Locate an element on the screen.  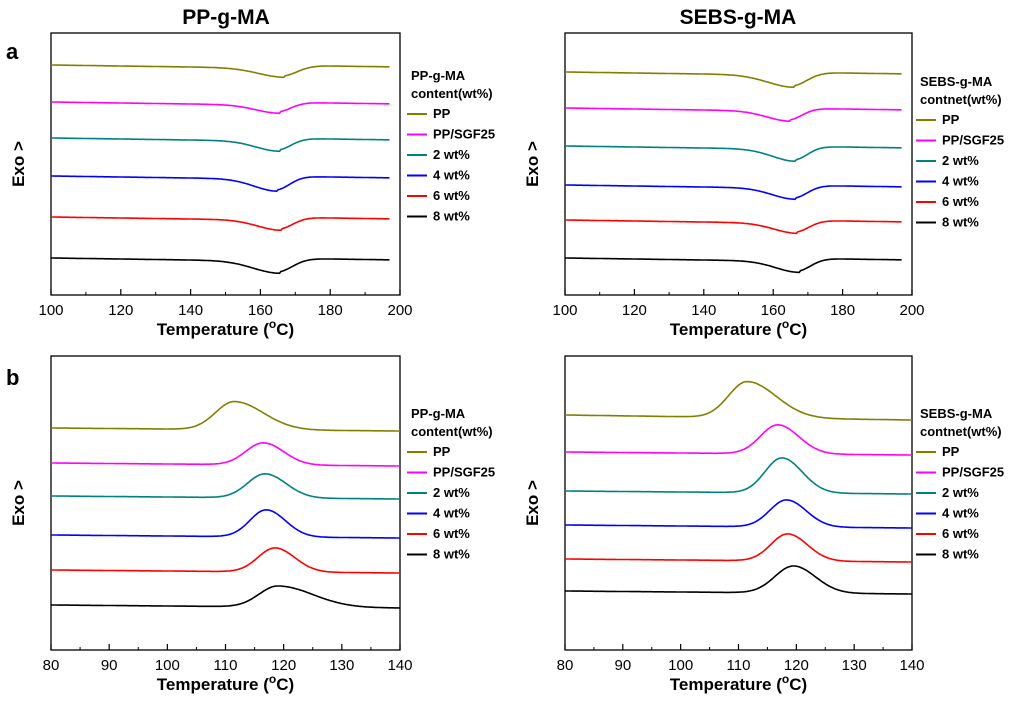
column-title-sebs-g-ma: SEBS-g-MA is located at coordinates (738, 17).